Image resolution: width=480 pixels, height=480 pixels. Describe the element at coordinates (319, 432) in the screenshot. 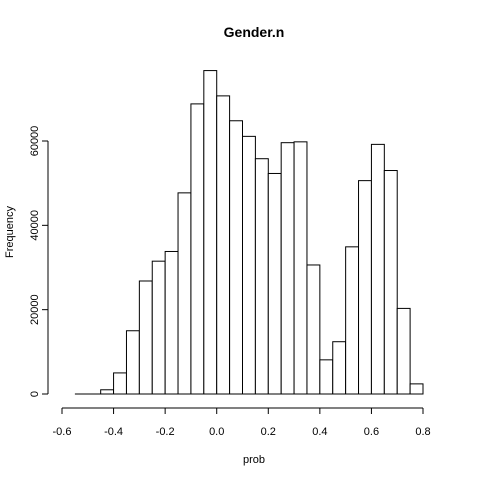

I see `x-tick-label: 0.4` at that location.